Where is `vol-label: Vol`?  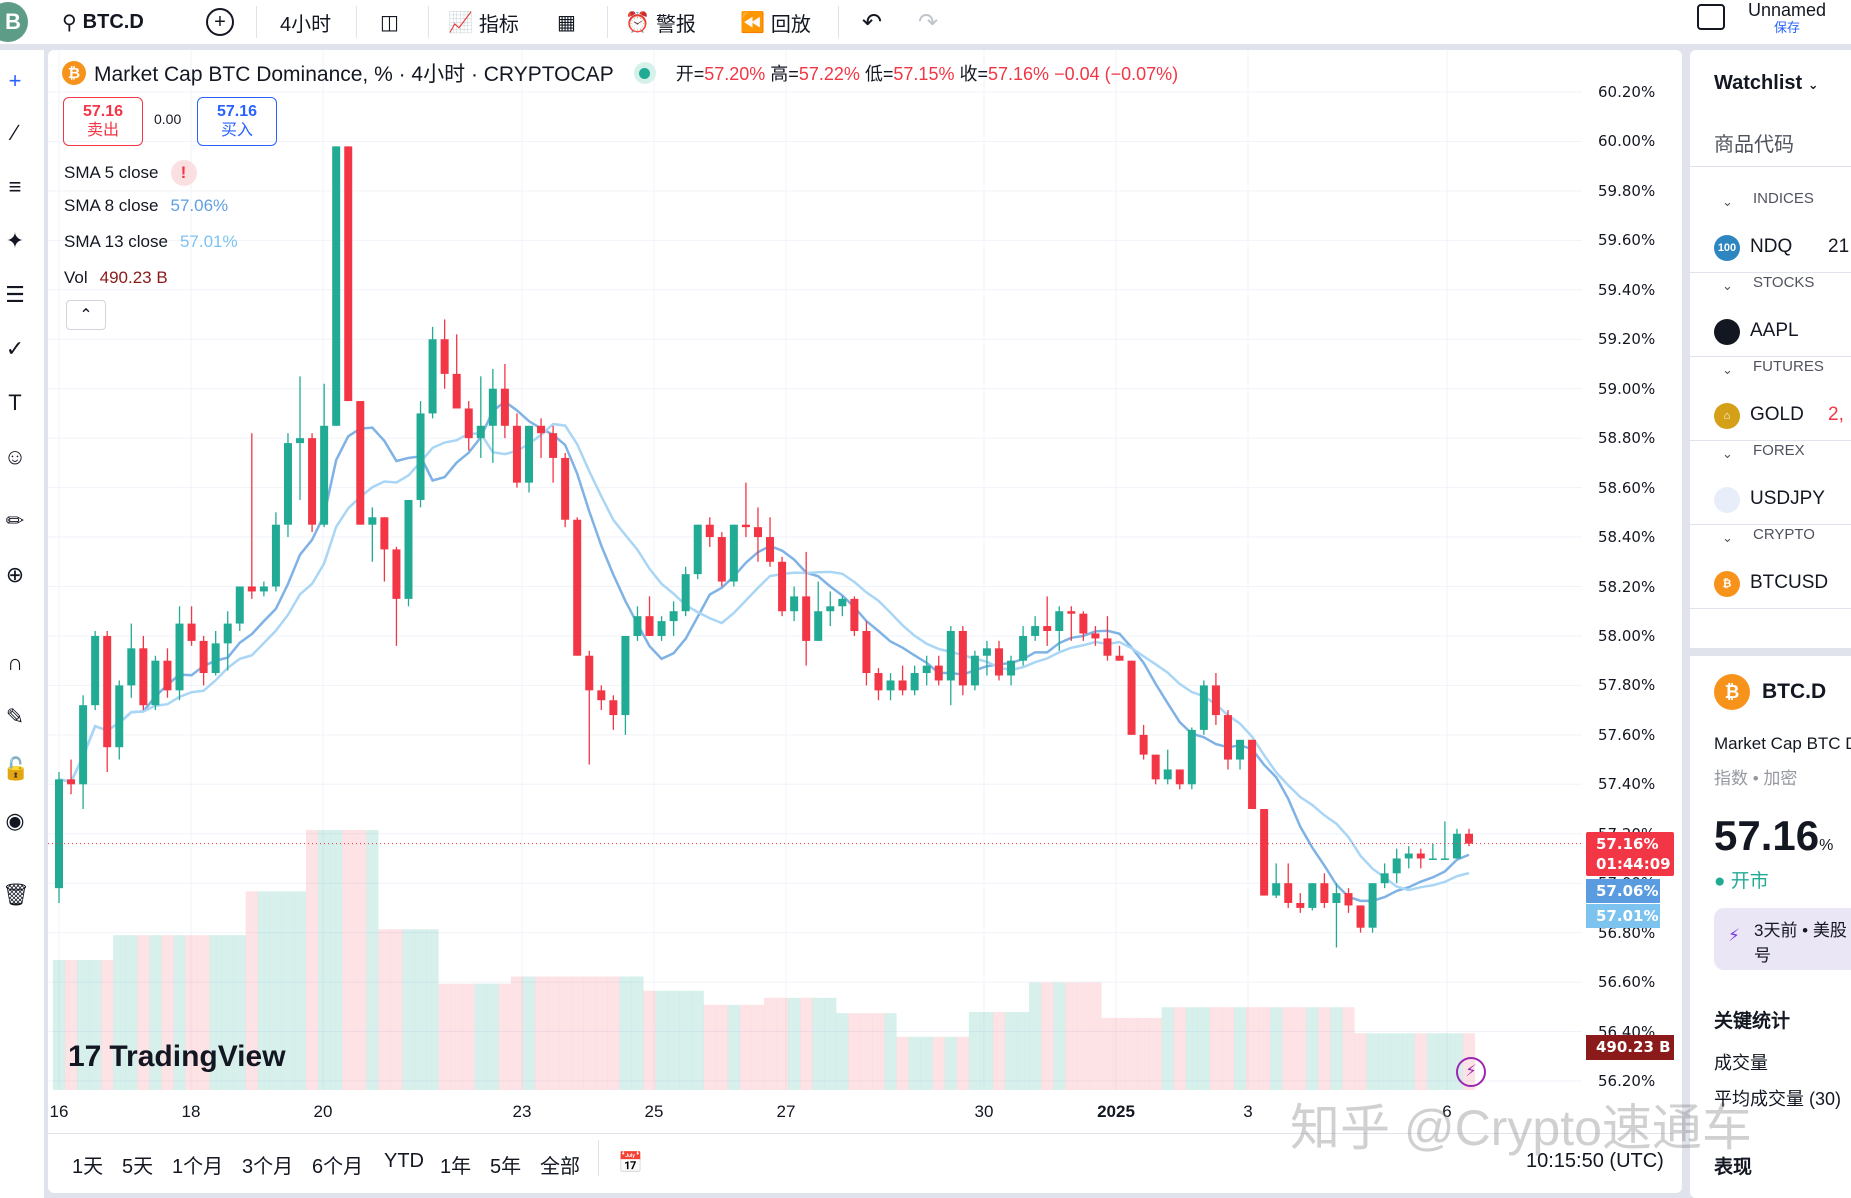 vol-label: Vol is located at coordinates (76, 277).